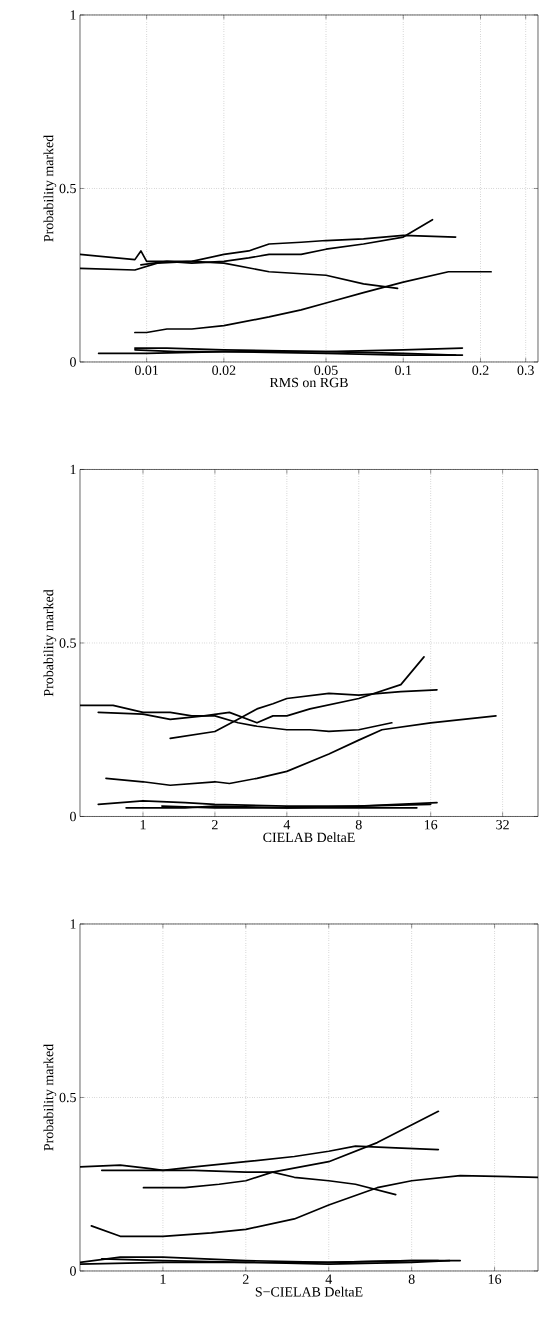  Describe the element at coordinates (146, 370) in the screenshot. I see `x-tick-label: 0.01` at that location.